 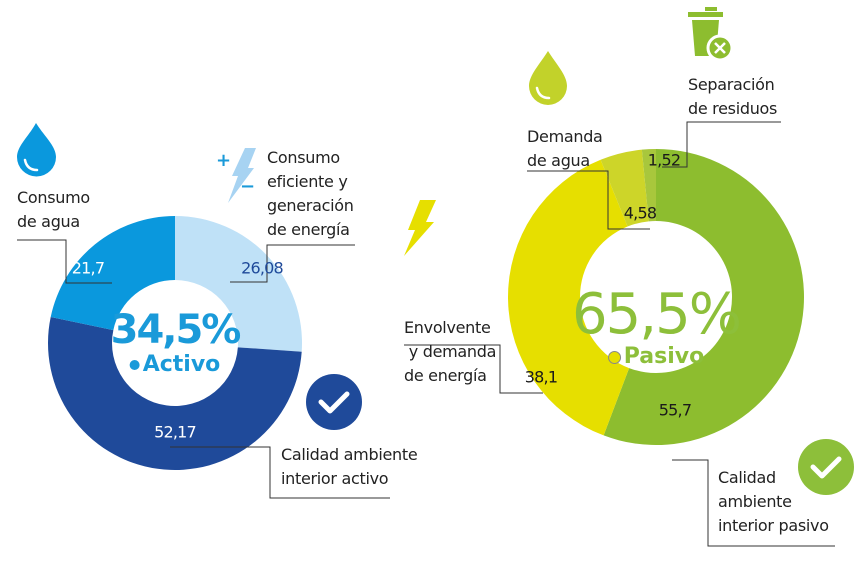 What do you see at coordinates (541, 377) in the screenshot?
I see `value-envolvente: 38,1` at bounding box center [541, 377].